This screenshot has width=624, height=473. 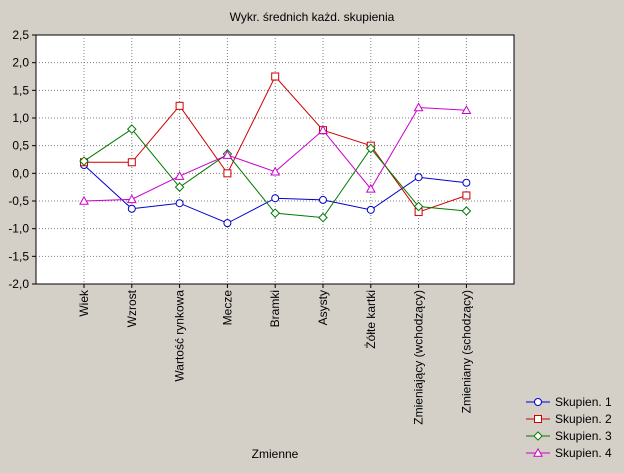 I want to click on y-tick-label: 0,0, so click(x=20, y=173).